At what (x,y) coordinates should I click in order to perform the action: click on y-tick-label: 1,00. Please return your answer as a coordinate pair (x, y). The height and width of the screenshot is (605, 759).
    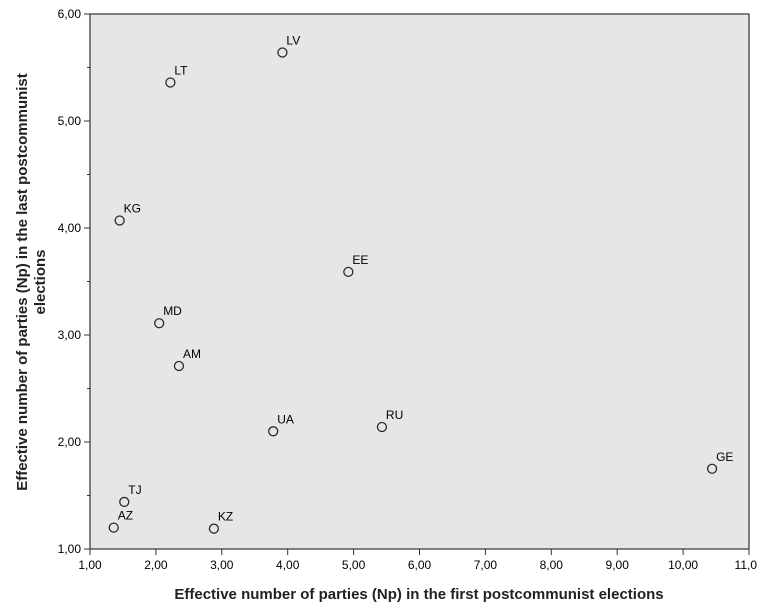
    Looking at the image, I should click on (70, 549).